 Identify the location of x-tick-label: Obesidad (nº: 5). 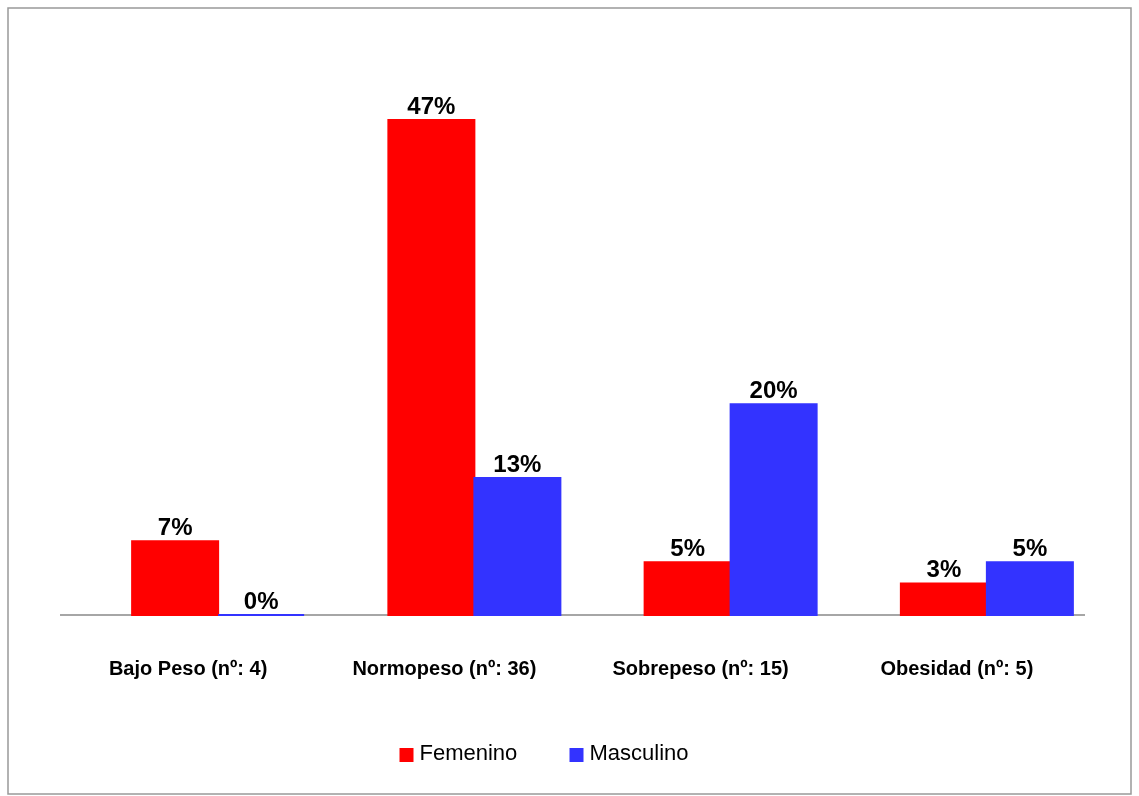
(957, 668).